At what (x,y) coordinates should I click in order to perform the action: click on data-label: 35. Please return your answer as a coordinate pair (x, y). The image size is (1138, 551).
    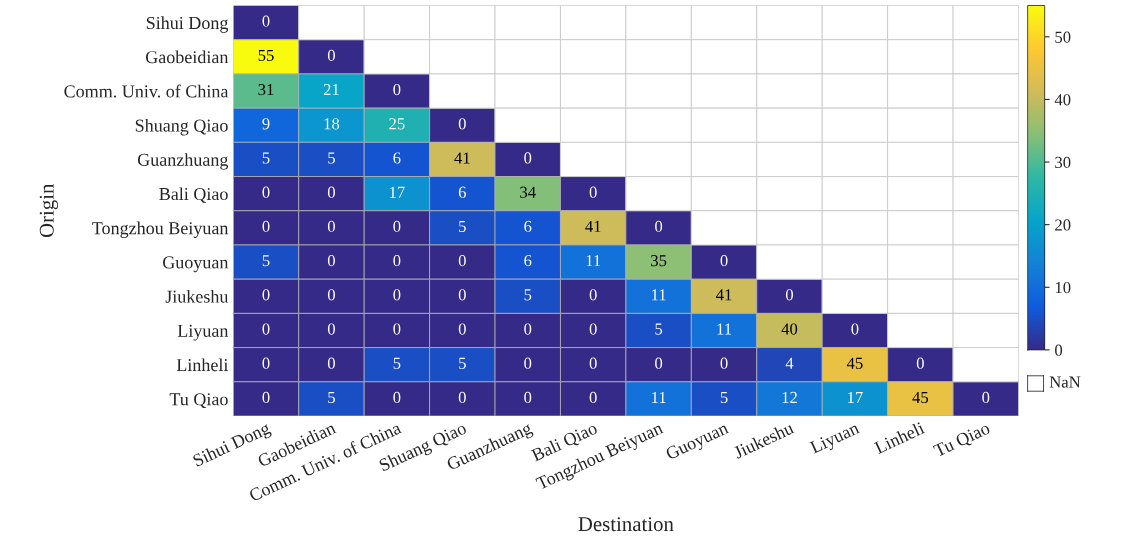
    Looking at the image, I should click on (659, 261).